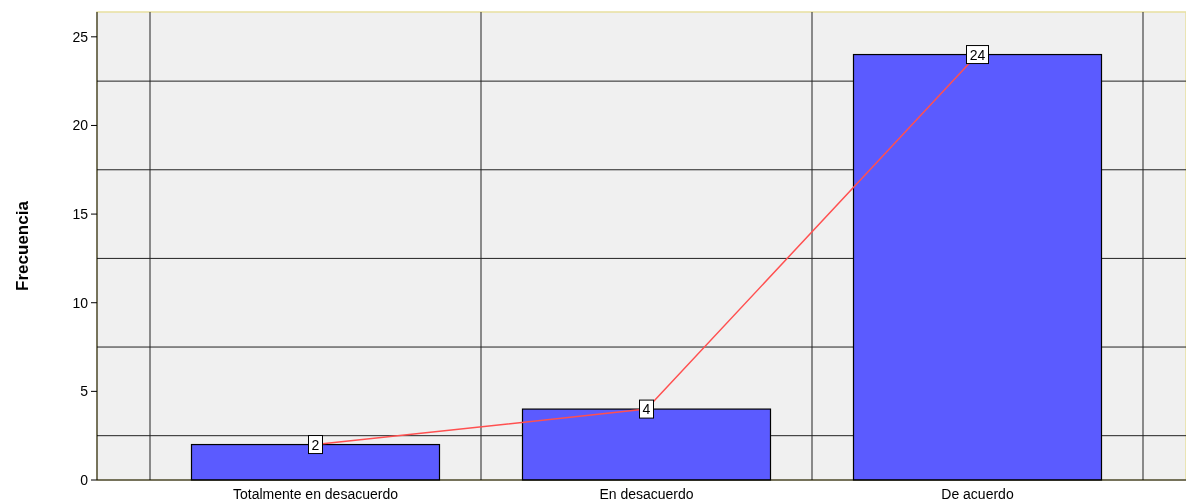  Describe the element at coordinates (80, 214) in the screenshot. I see `y-tick-label: 15` at that location.